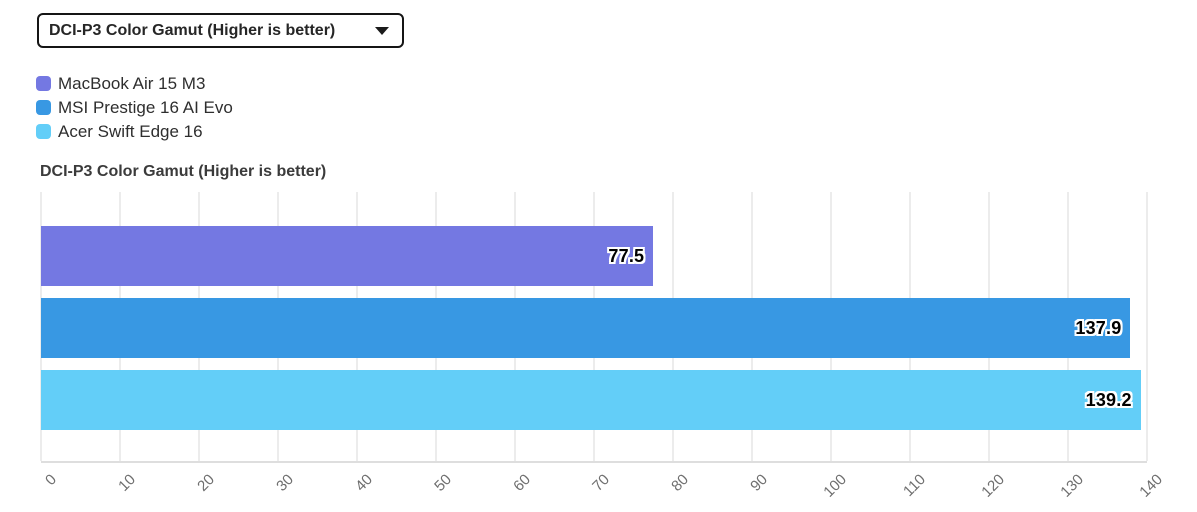 This screenshot has width=1197, height=512. Describe the element at coordinates (594, 462) in the screenshot. I see `x-axis-line` at that location.